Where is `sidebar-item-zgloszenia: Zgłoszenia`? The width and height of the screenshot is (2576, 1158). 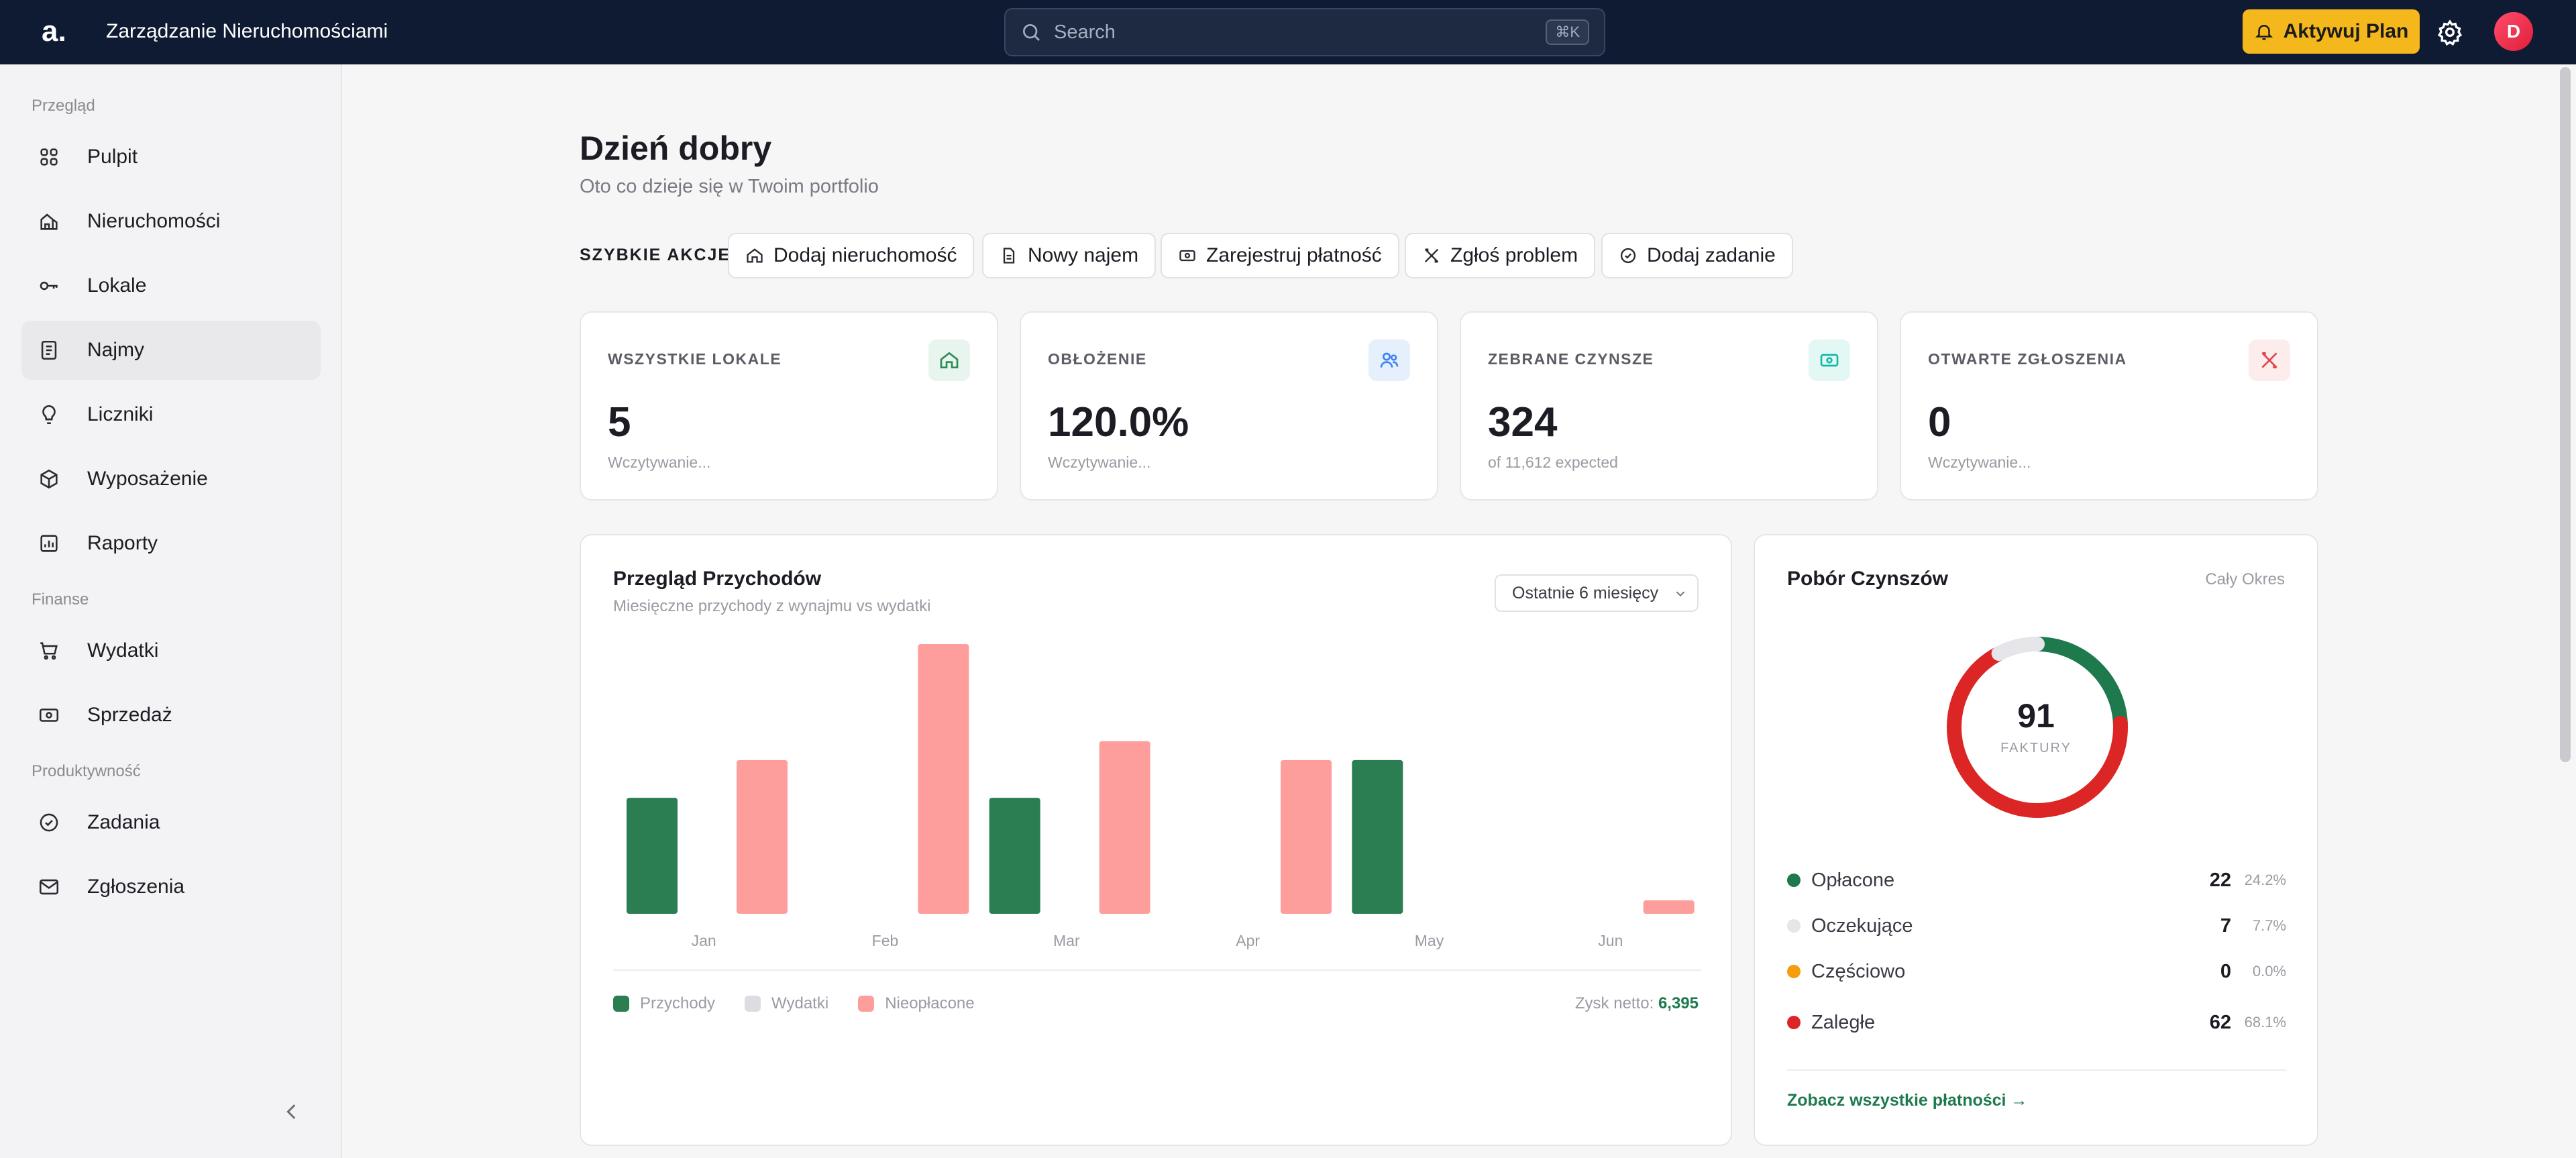
sidebar-item-zgloszenia: Zgłoszenia is located at coordinates (171, 886).